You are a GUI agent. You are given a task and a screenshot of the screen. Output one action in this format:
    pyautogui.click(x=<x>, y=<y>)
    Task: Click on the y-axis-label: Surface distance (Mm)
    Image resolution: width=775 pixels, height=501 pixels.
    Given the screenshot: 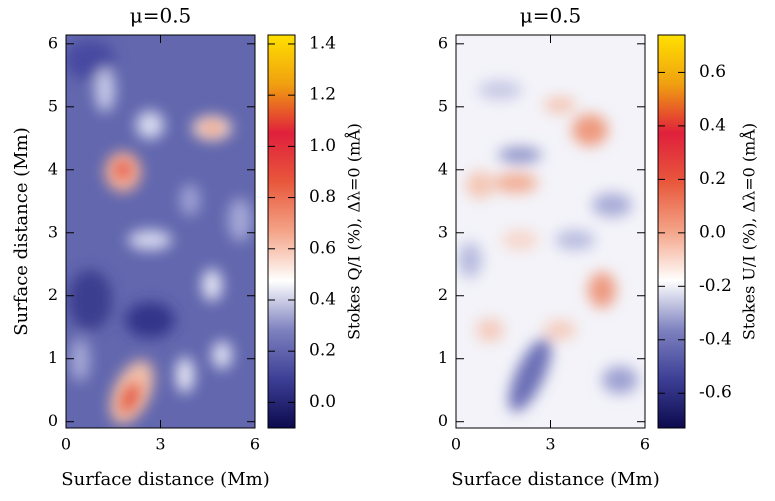 What is the action you would take?
    pyautogui.click(x=21, y=231)
    